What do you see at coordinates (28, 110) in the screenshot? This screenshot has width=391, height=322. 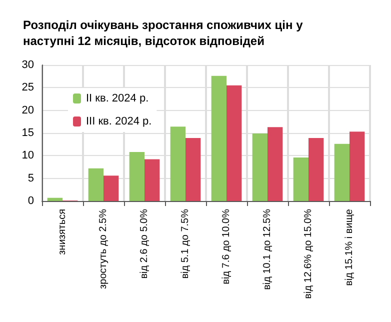 I see `y-tick-label: 20` at bounding box center [28, 110].